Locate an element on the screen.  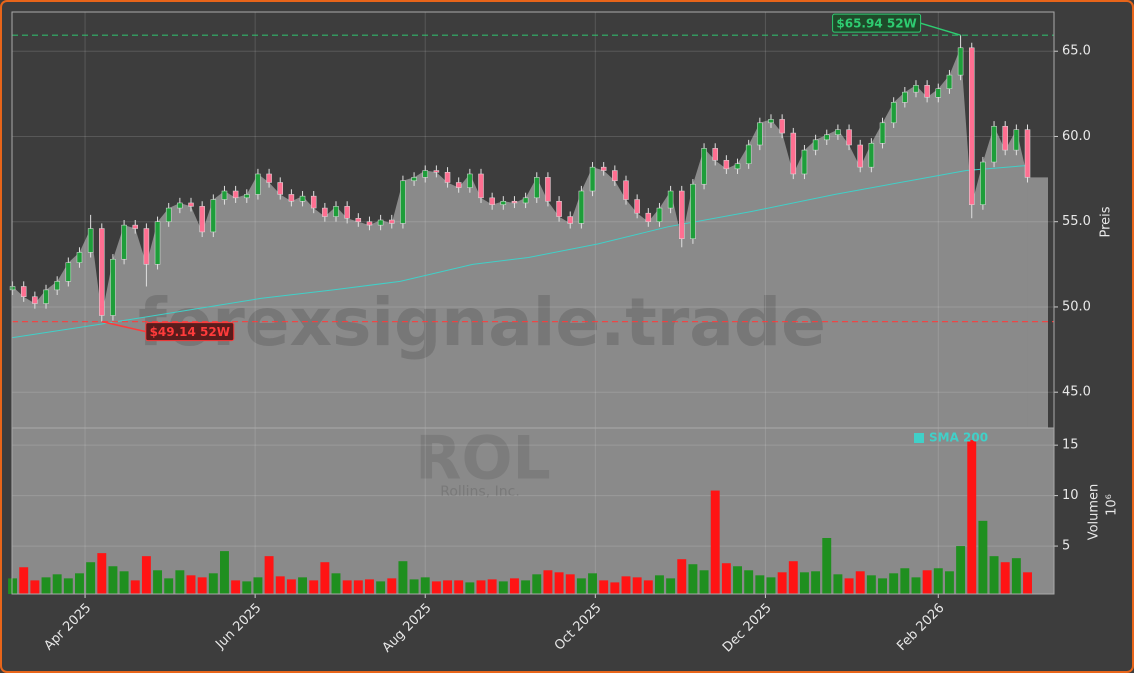
close-area-extension is located at coordinates (1037, 302).